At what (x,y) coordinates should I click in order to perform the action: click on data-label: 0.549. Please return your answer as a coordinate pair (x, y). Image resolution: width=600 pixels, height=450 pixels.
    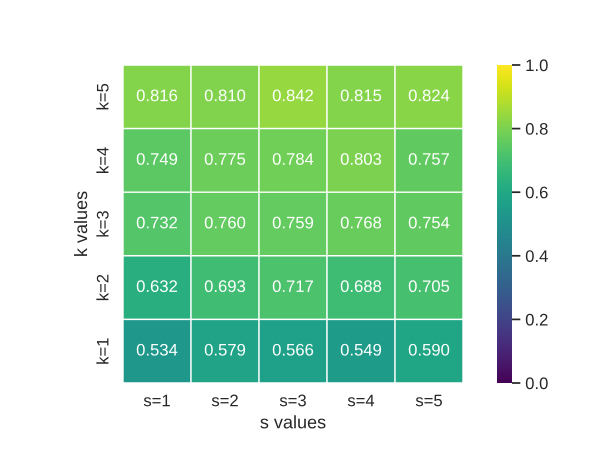
    Looking at the image, I should click on (361, 350).